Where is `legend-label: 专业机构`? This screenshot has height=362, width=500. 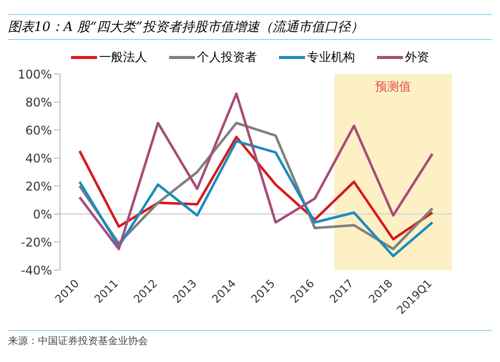
legend-label: 专业机构 is located at coordinates (330, 57).